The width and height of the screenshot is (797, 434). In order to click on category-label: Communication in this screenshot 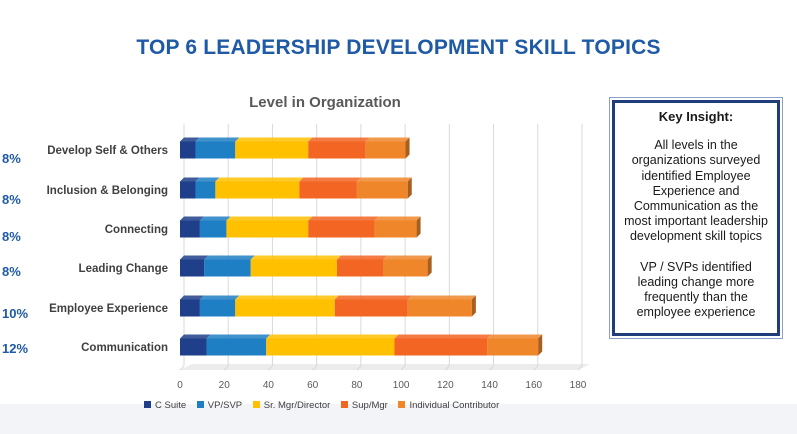, I will do `click(124, 348)`.